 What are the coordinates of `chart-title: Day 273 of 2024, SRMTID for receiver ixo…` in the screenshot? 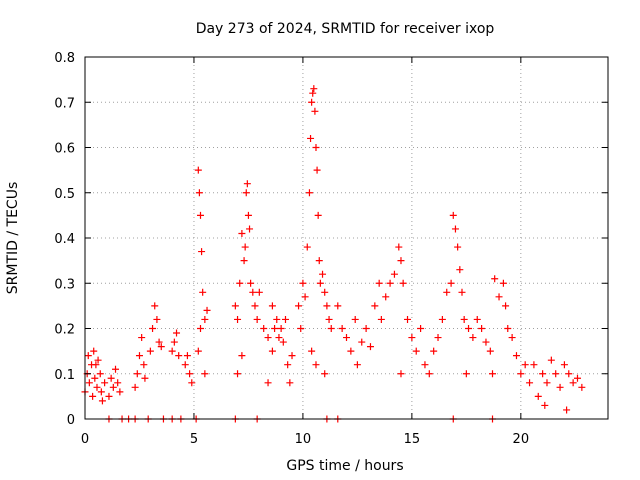 It's located at (345, 29).